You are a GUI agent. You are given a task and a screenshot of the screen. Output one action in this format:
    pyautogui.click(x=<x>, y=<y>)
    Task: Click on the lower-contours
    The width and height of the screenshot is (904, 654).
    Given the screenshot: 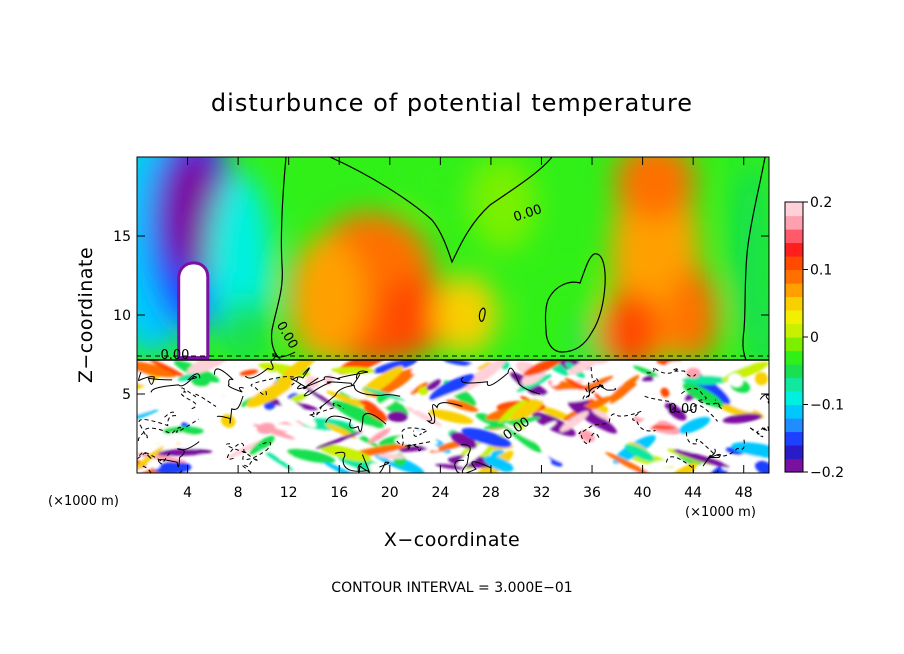 What is the action you would take?
    pyautogui.click(x=453, y=412)
    